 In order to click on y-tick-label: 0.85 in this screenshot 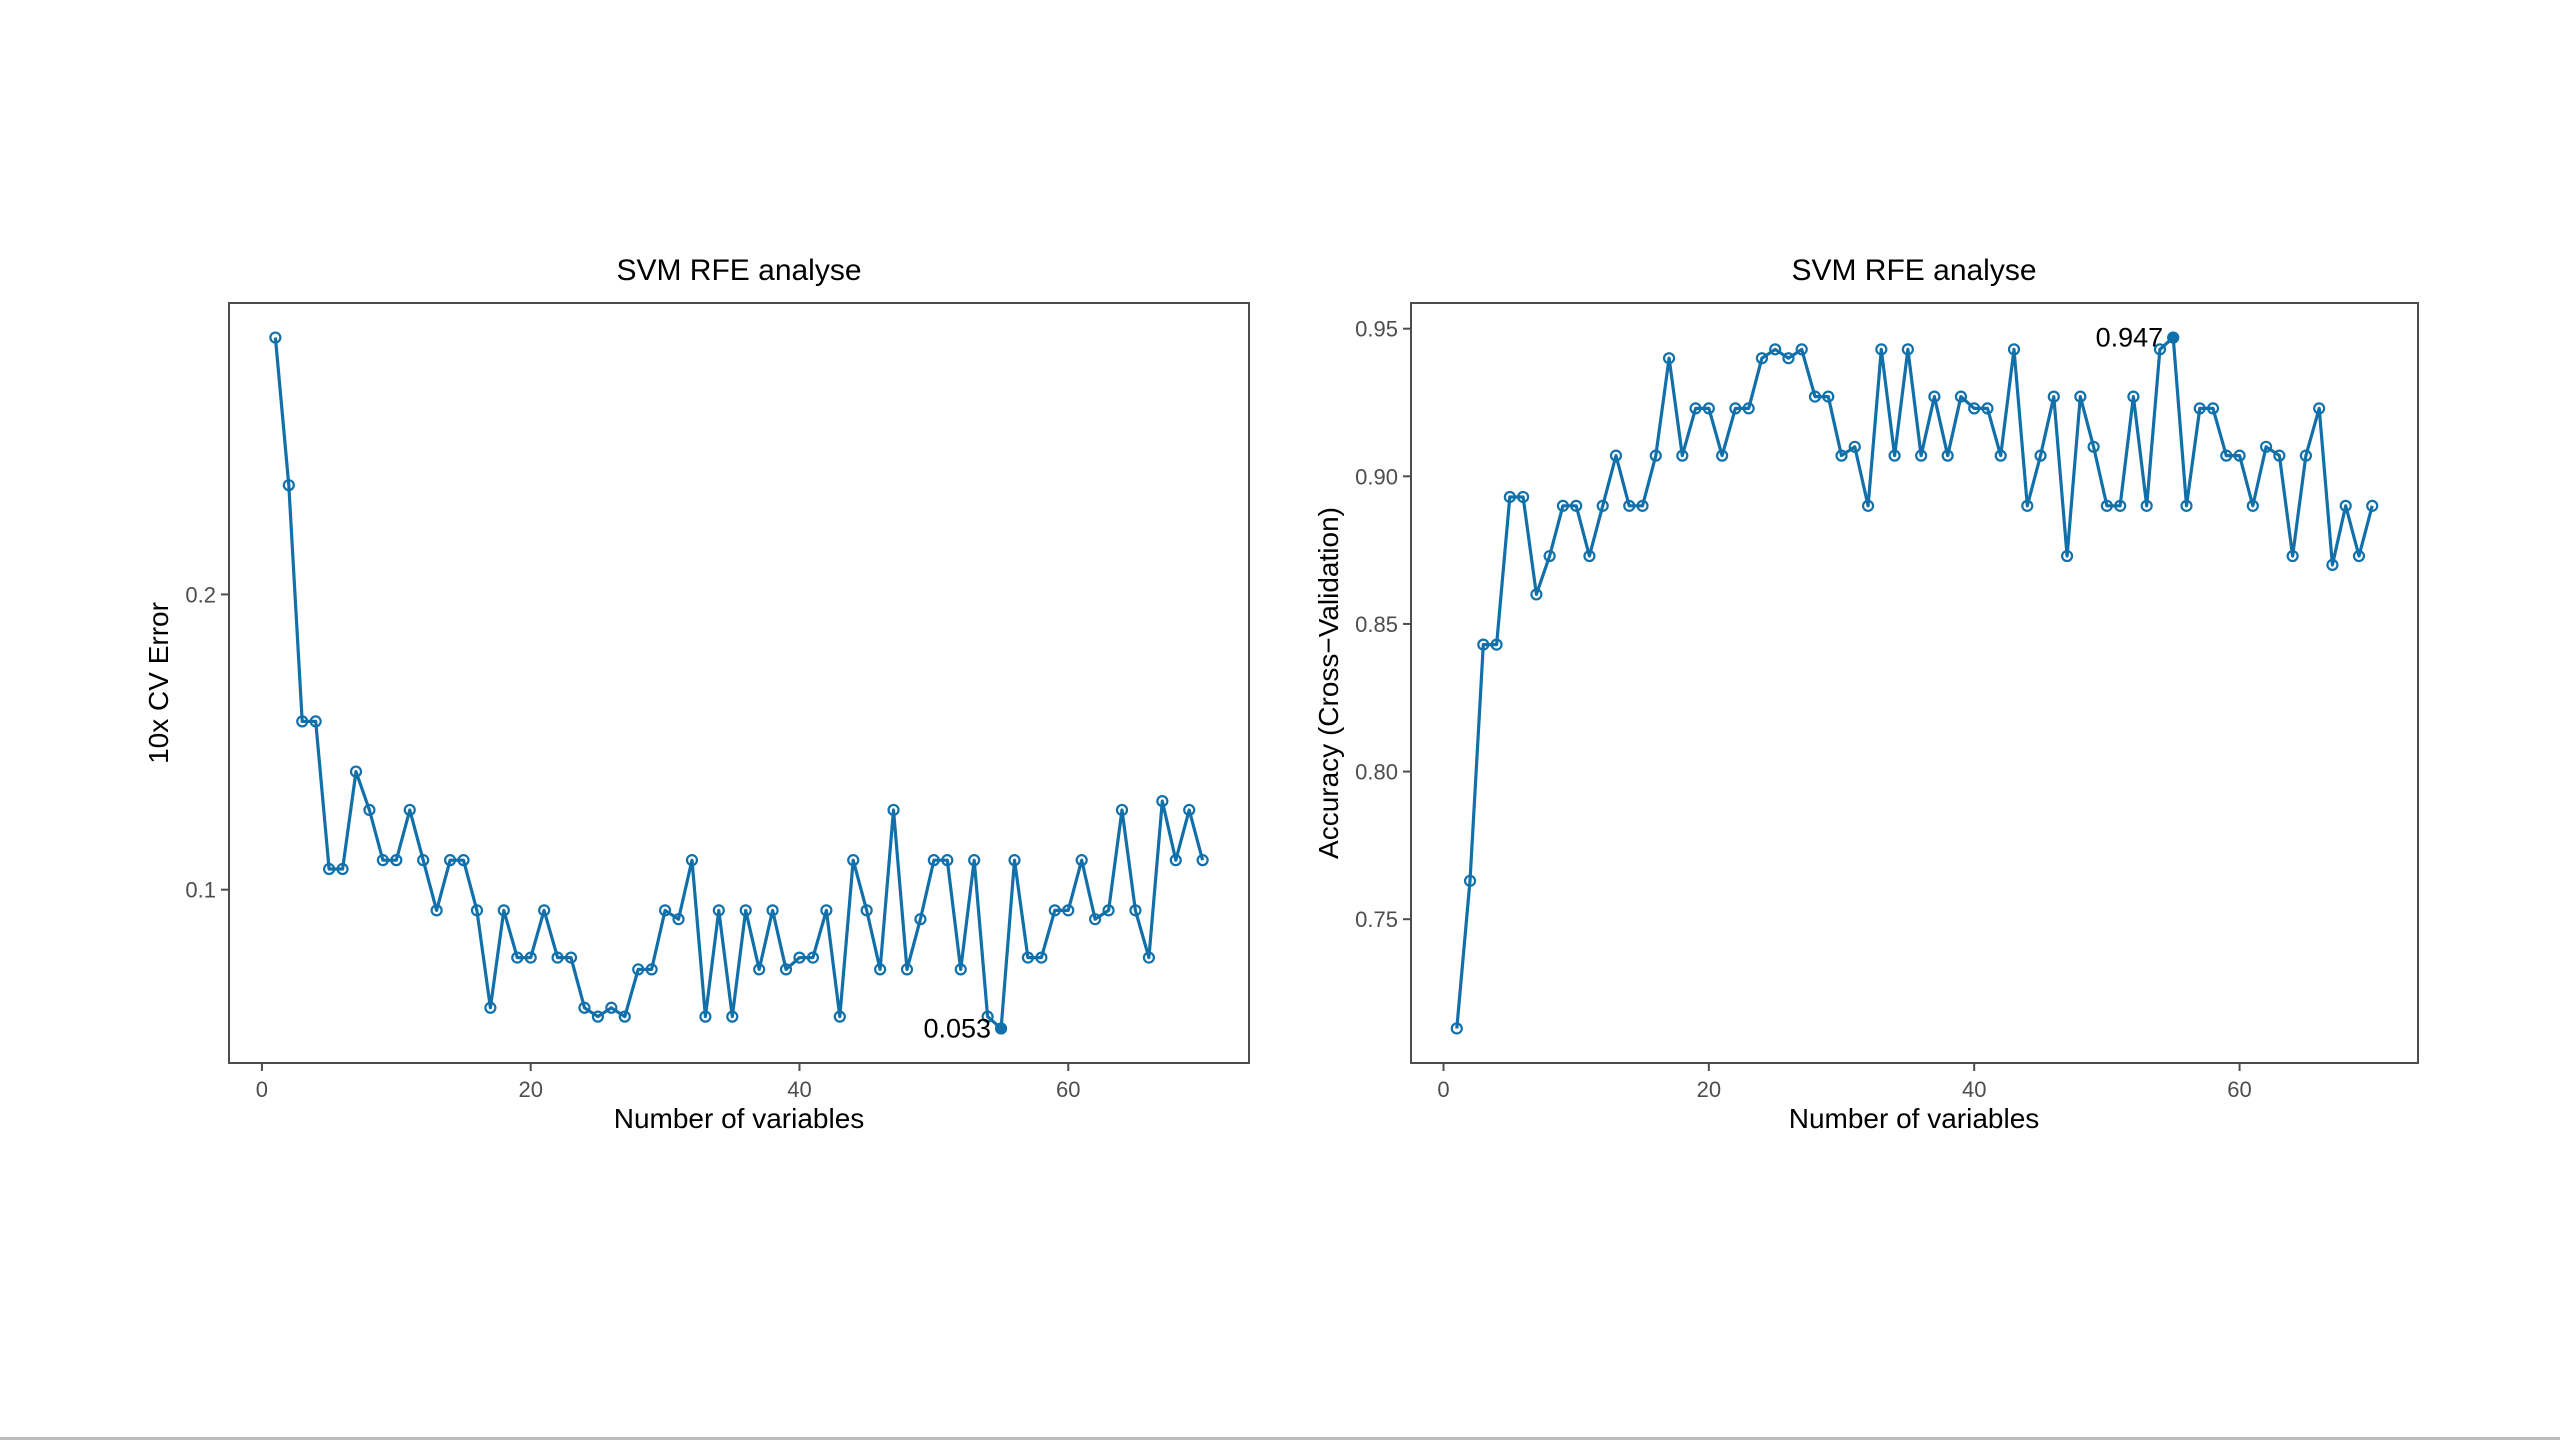, I will do `click(1376, 624)`.